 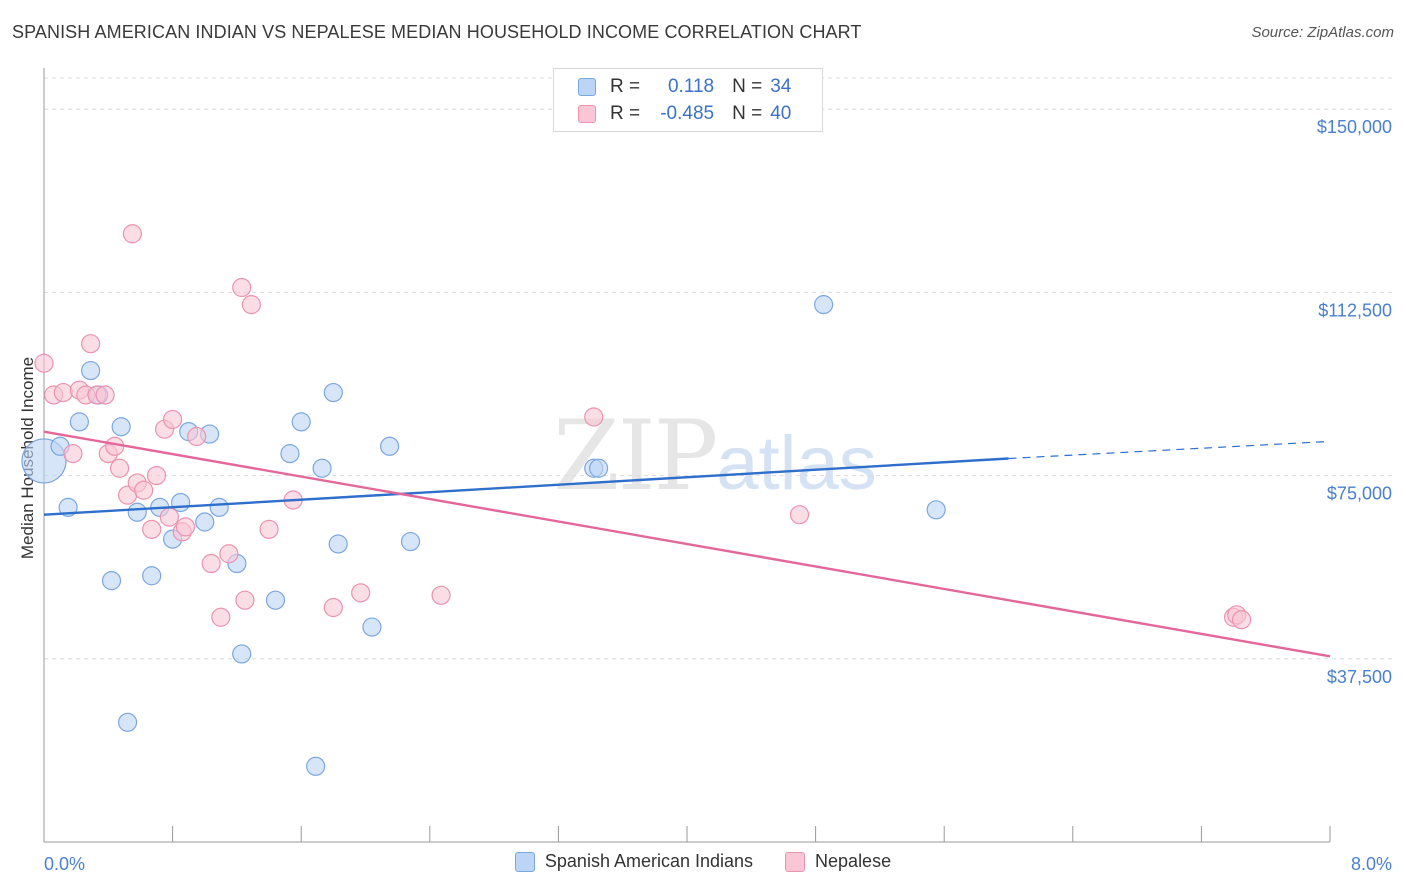 What do you see at coordinates (781, 113) in the screenshot?
I see `n-value: 40` at bounding box center [781, 113].